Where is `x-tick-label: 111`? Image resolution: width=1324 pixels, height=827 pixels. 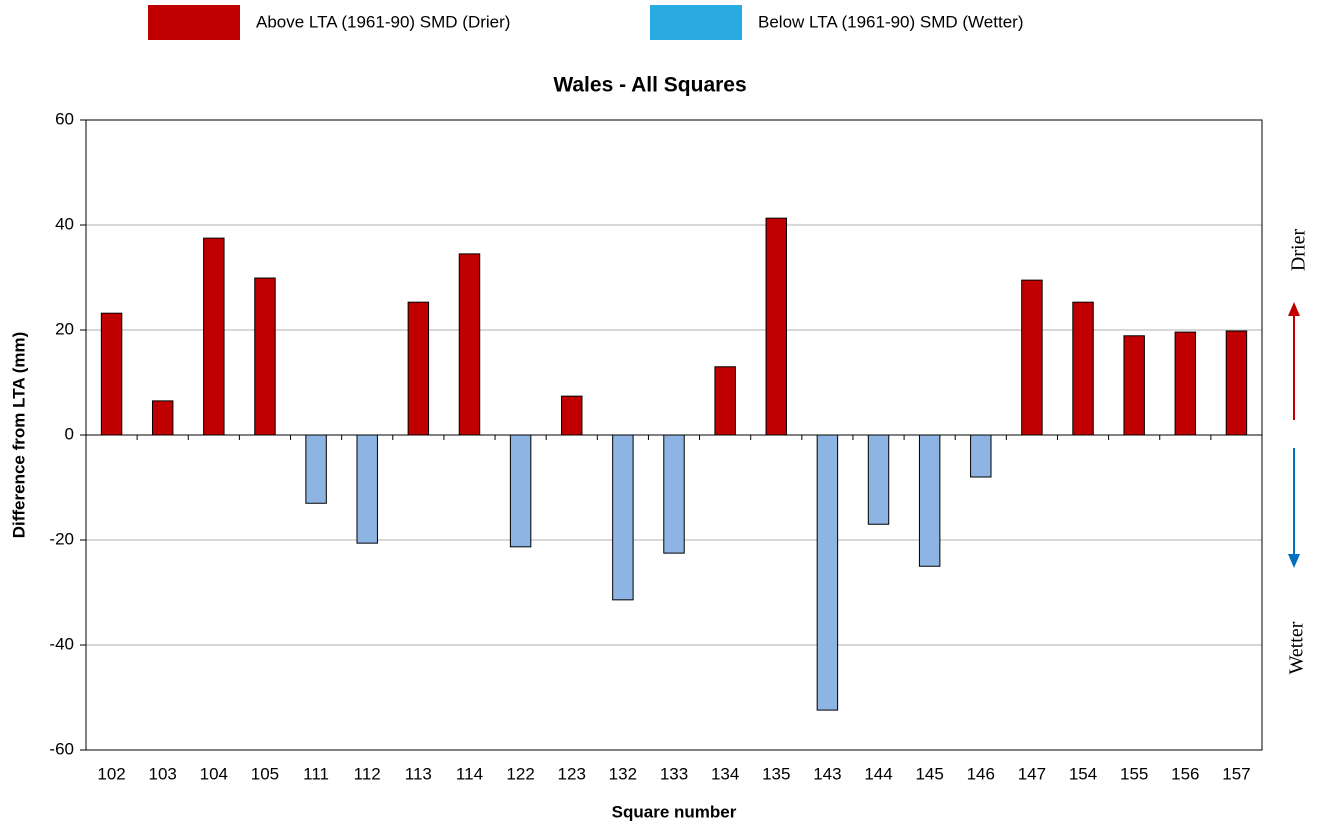 x-tick-label: 111 is located at coordinates (316, 773).